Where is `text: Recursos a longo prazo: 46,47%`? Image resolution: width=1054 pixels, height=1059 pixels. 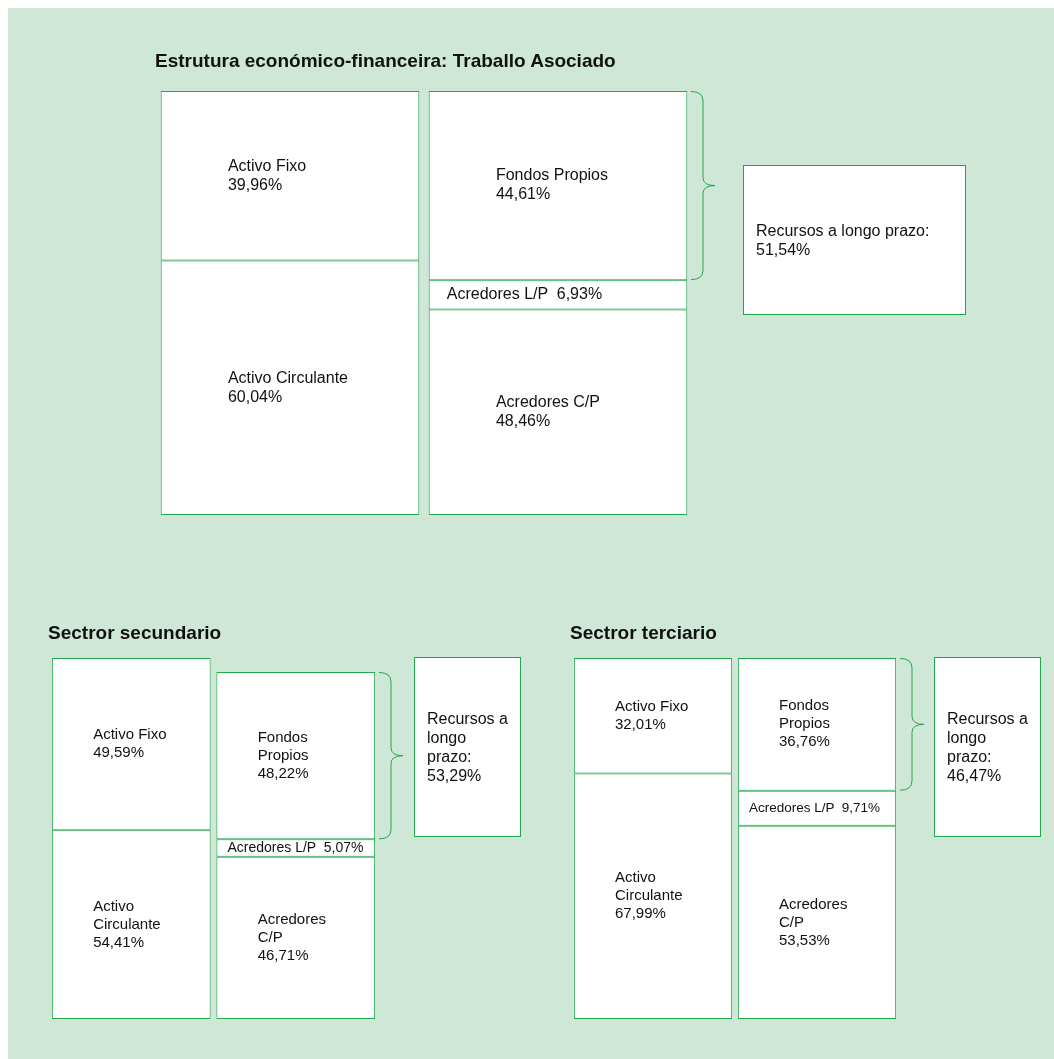
text: Recursos a longo prazo: 46,47% is located at coordinates (987, 747).